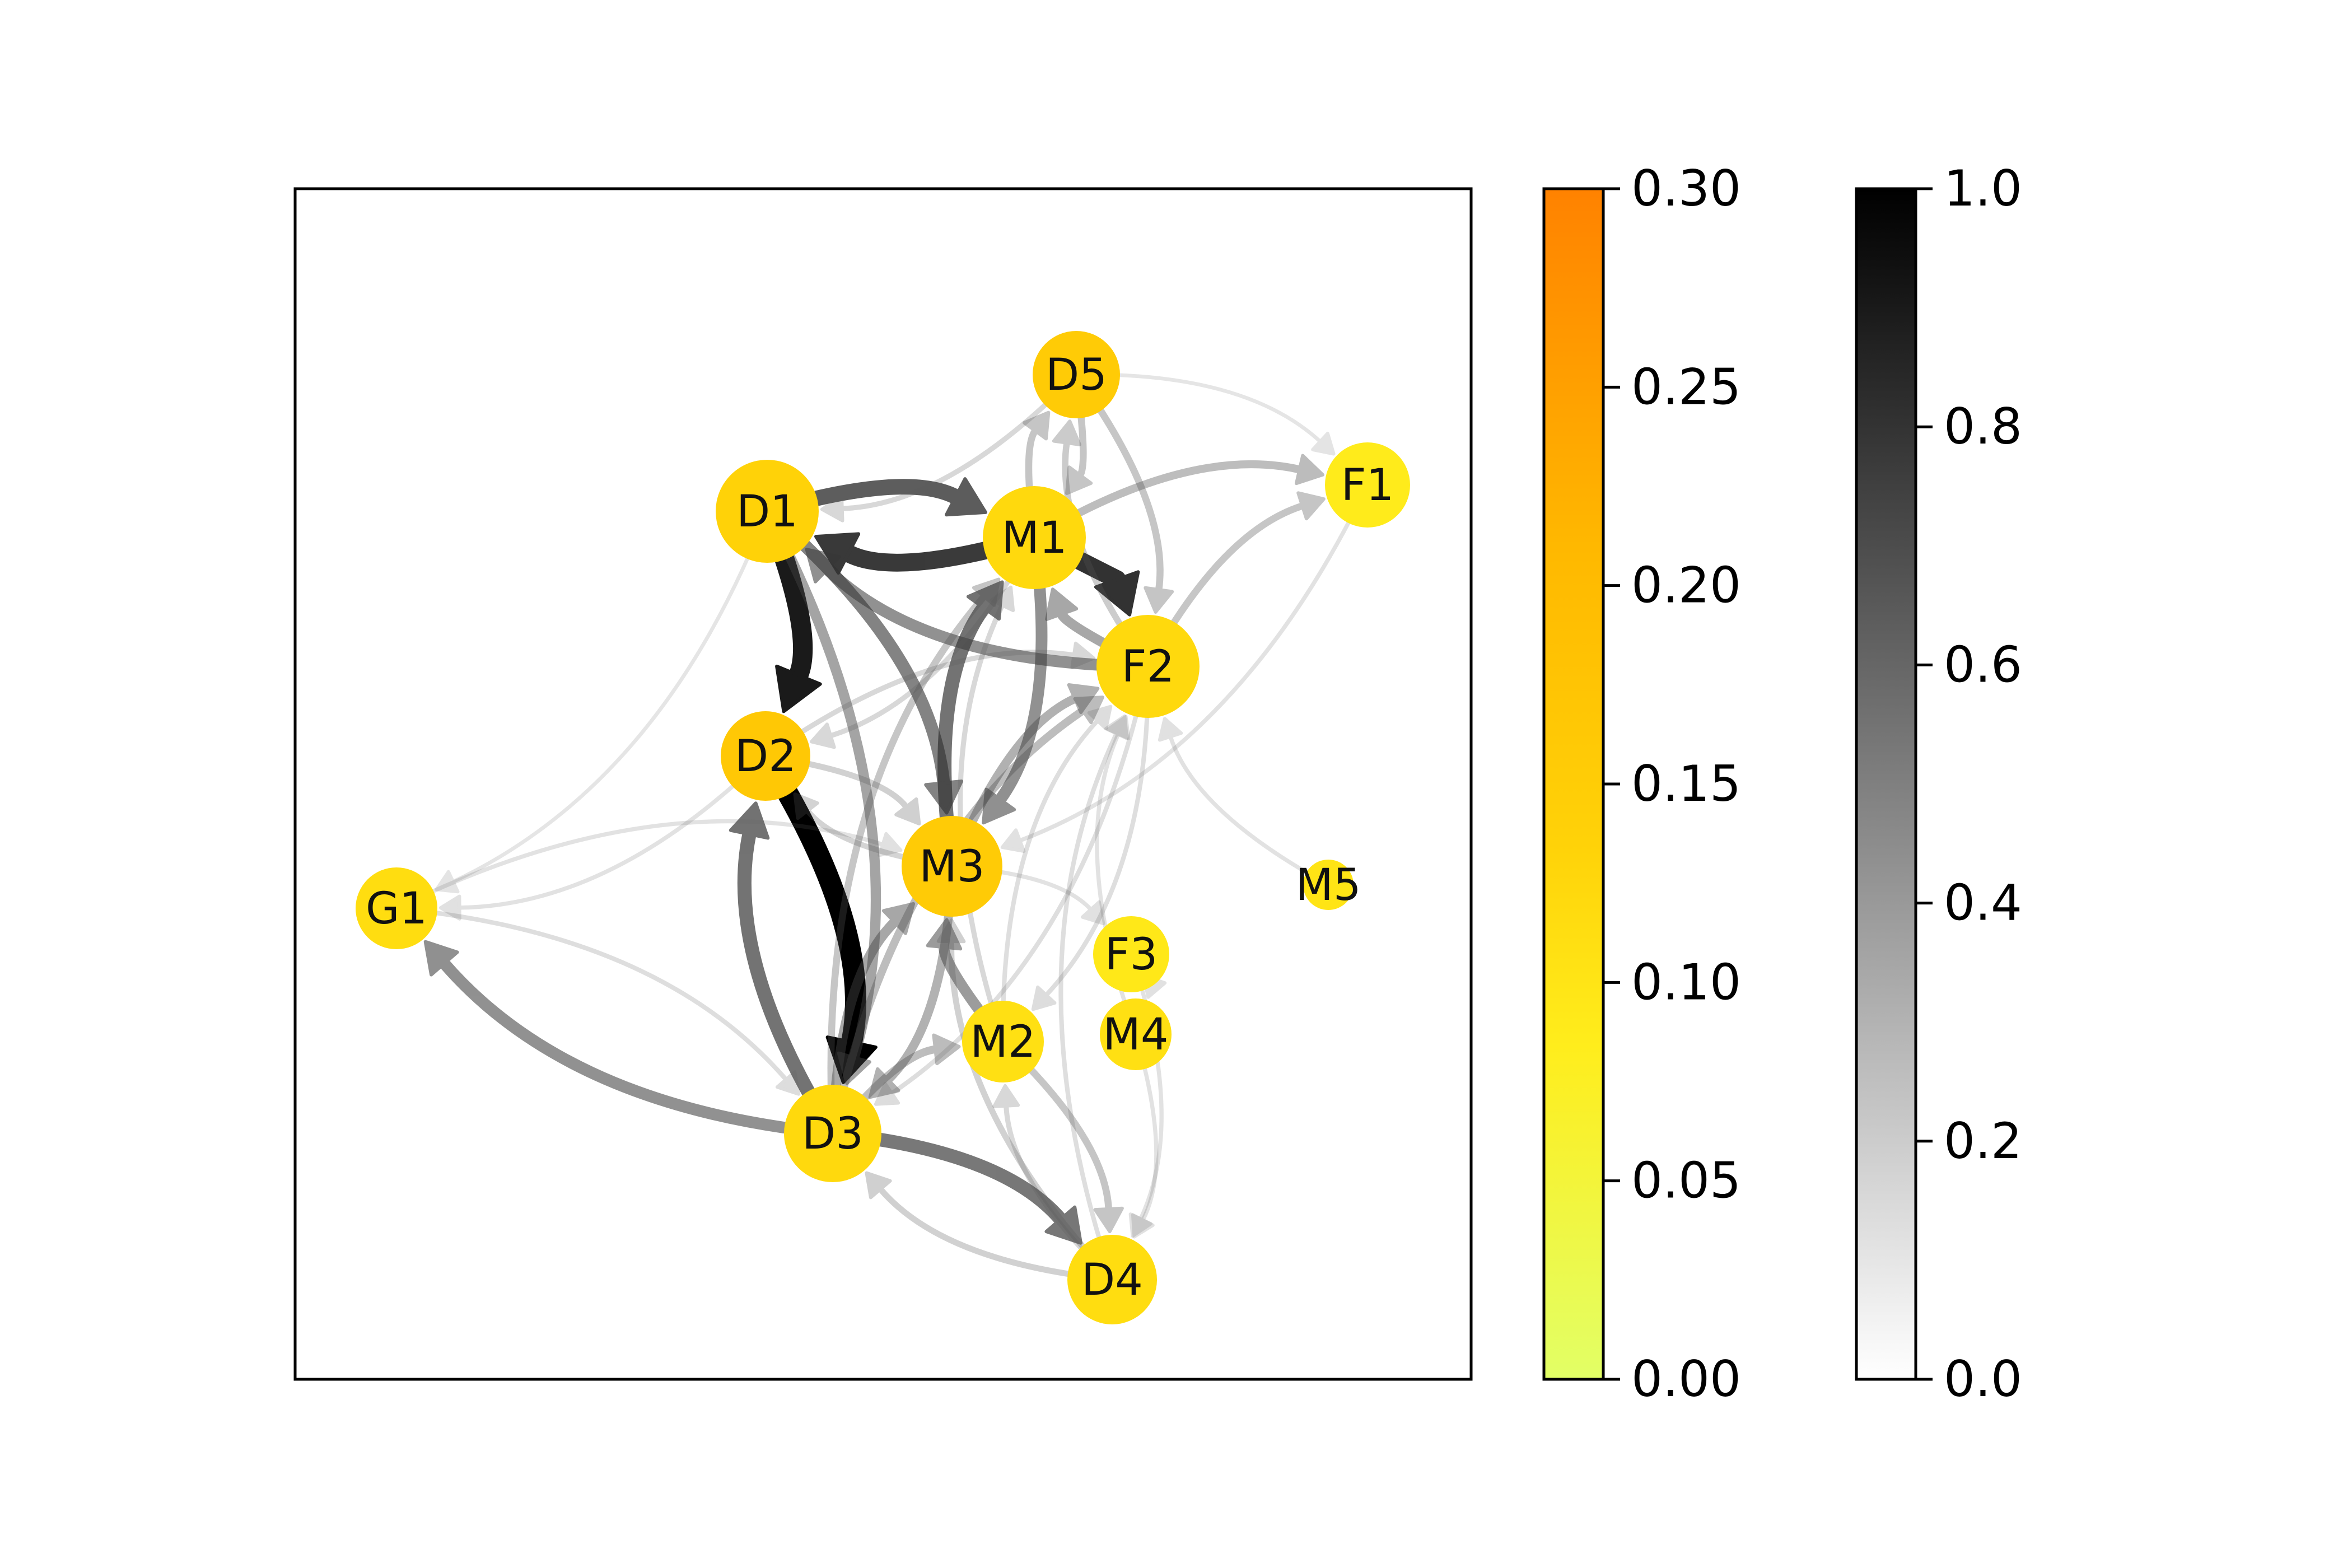 The width and height of the screenshot is (2352, 1568). I want to click on node-label: M4, so click(1136, 1035).